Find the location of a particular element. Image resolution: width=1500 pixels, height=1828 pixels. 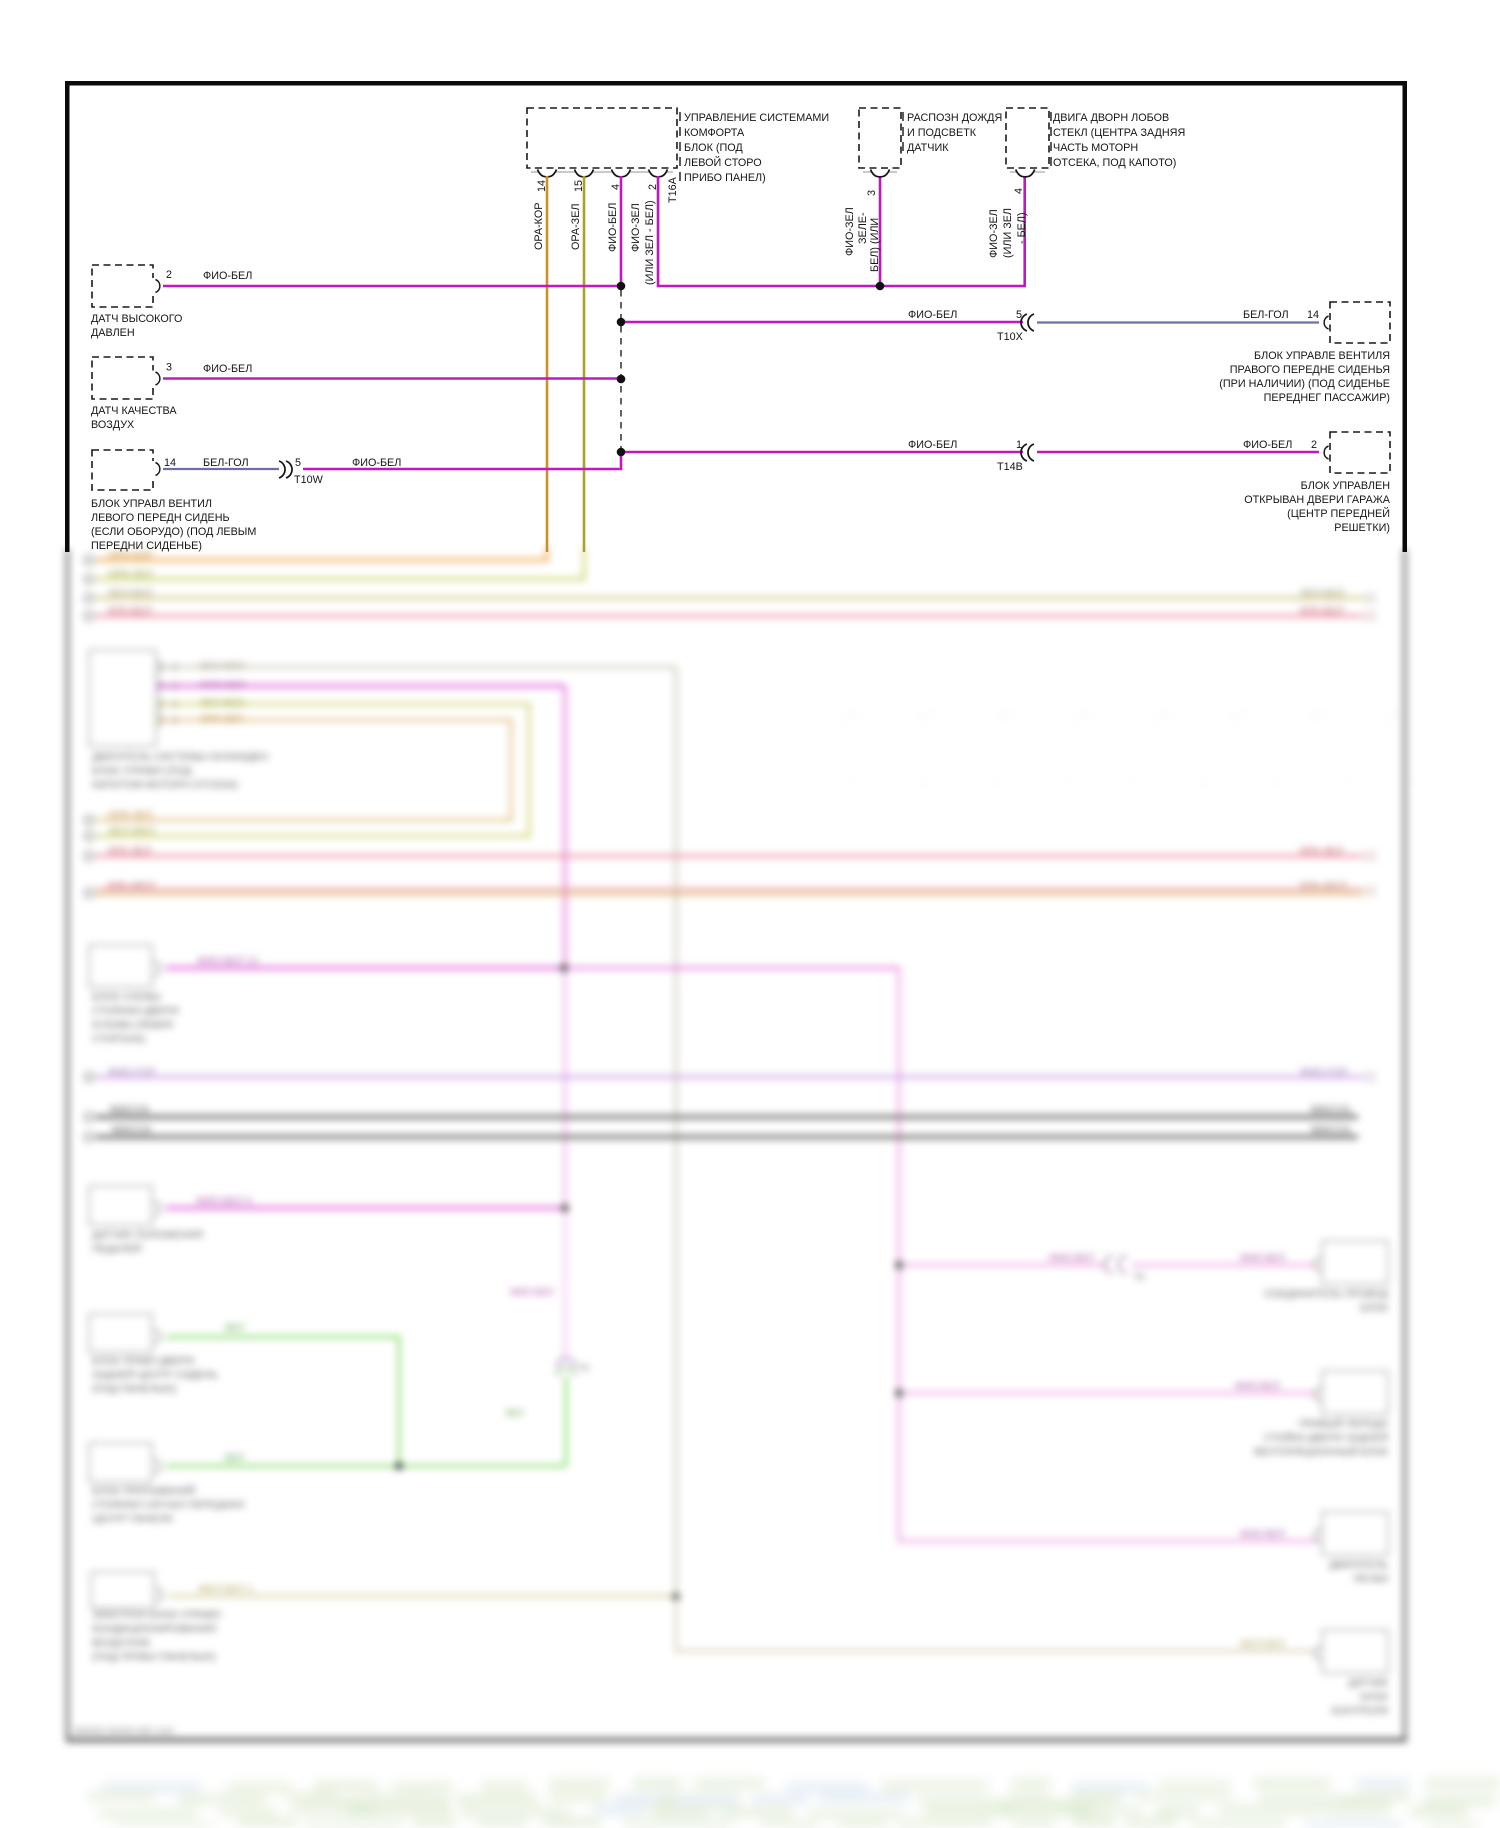

svg-text: ЖЕЛ-БЕЛ is located at coordinates (1262, 1644).